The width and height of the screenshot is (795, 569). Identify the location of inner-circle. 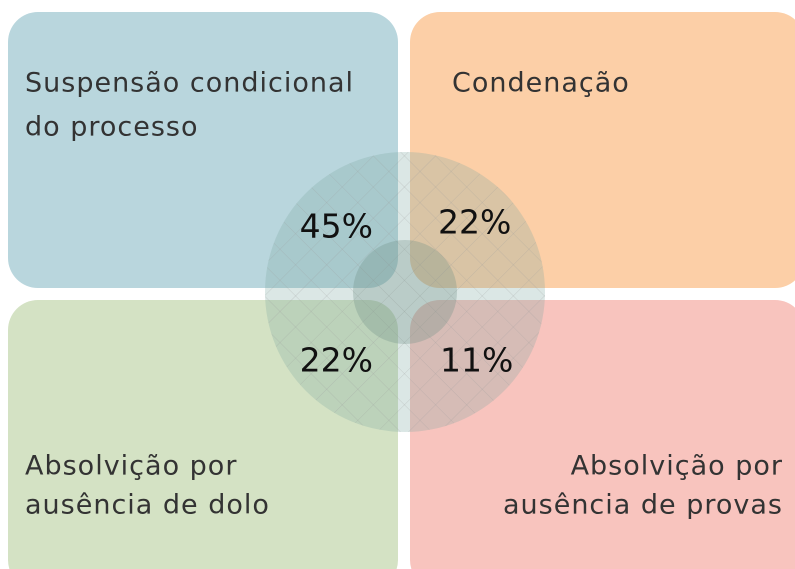
(405, 292).